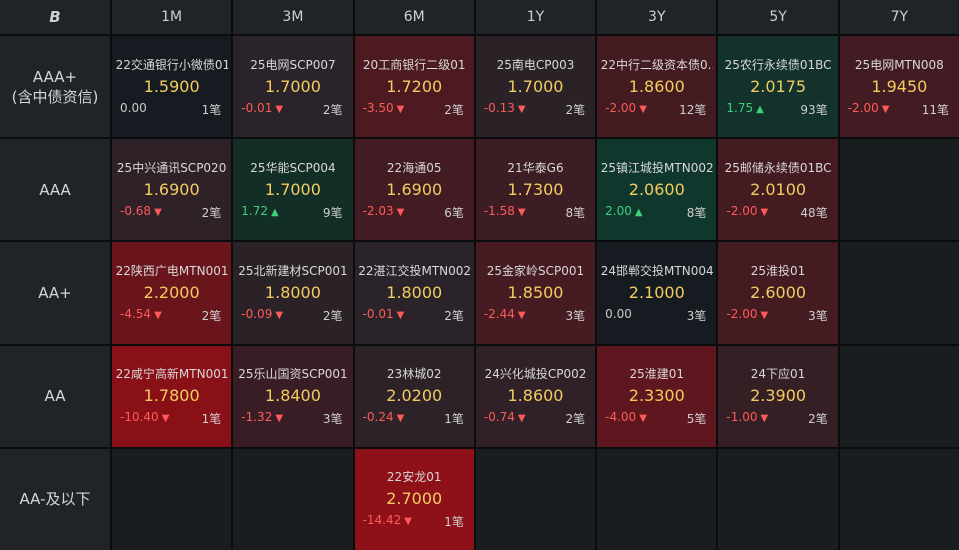 The image size is (959, 550). Describe the element at coordinates (414, 374) in the screenshot. I see `bond-name: 23林城02` at that location.